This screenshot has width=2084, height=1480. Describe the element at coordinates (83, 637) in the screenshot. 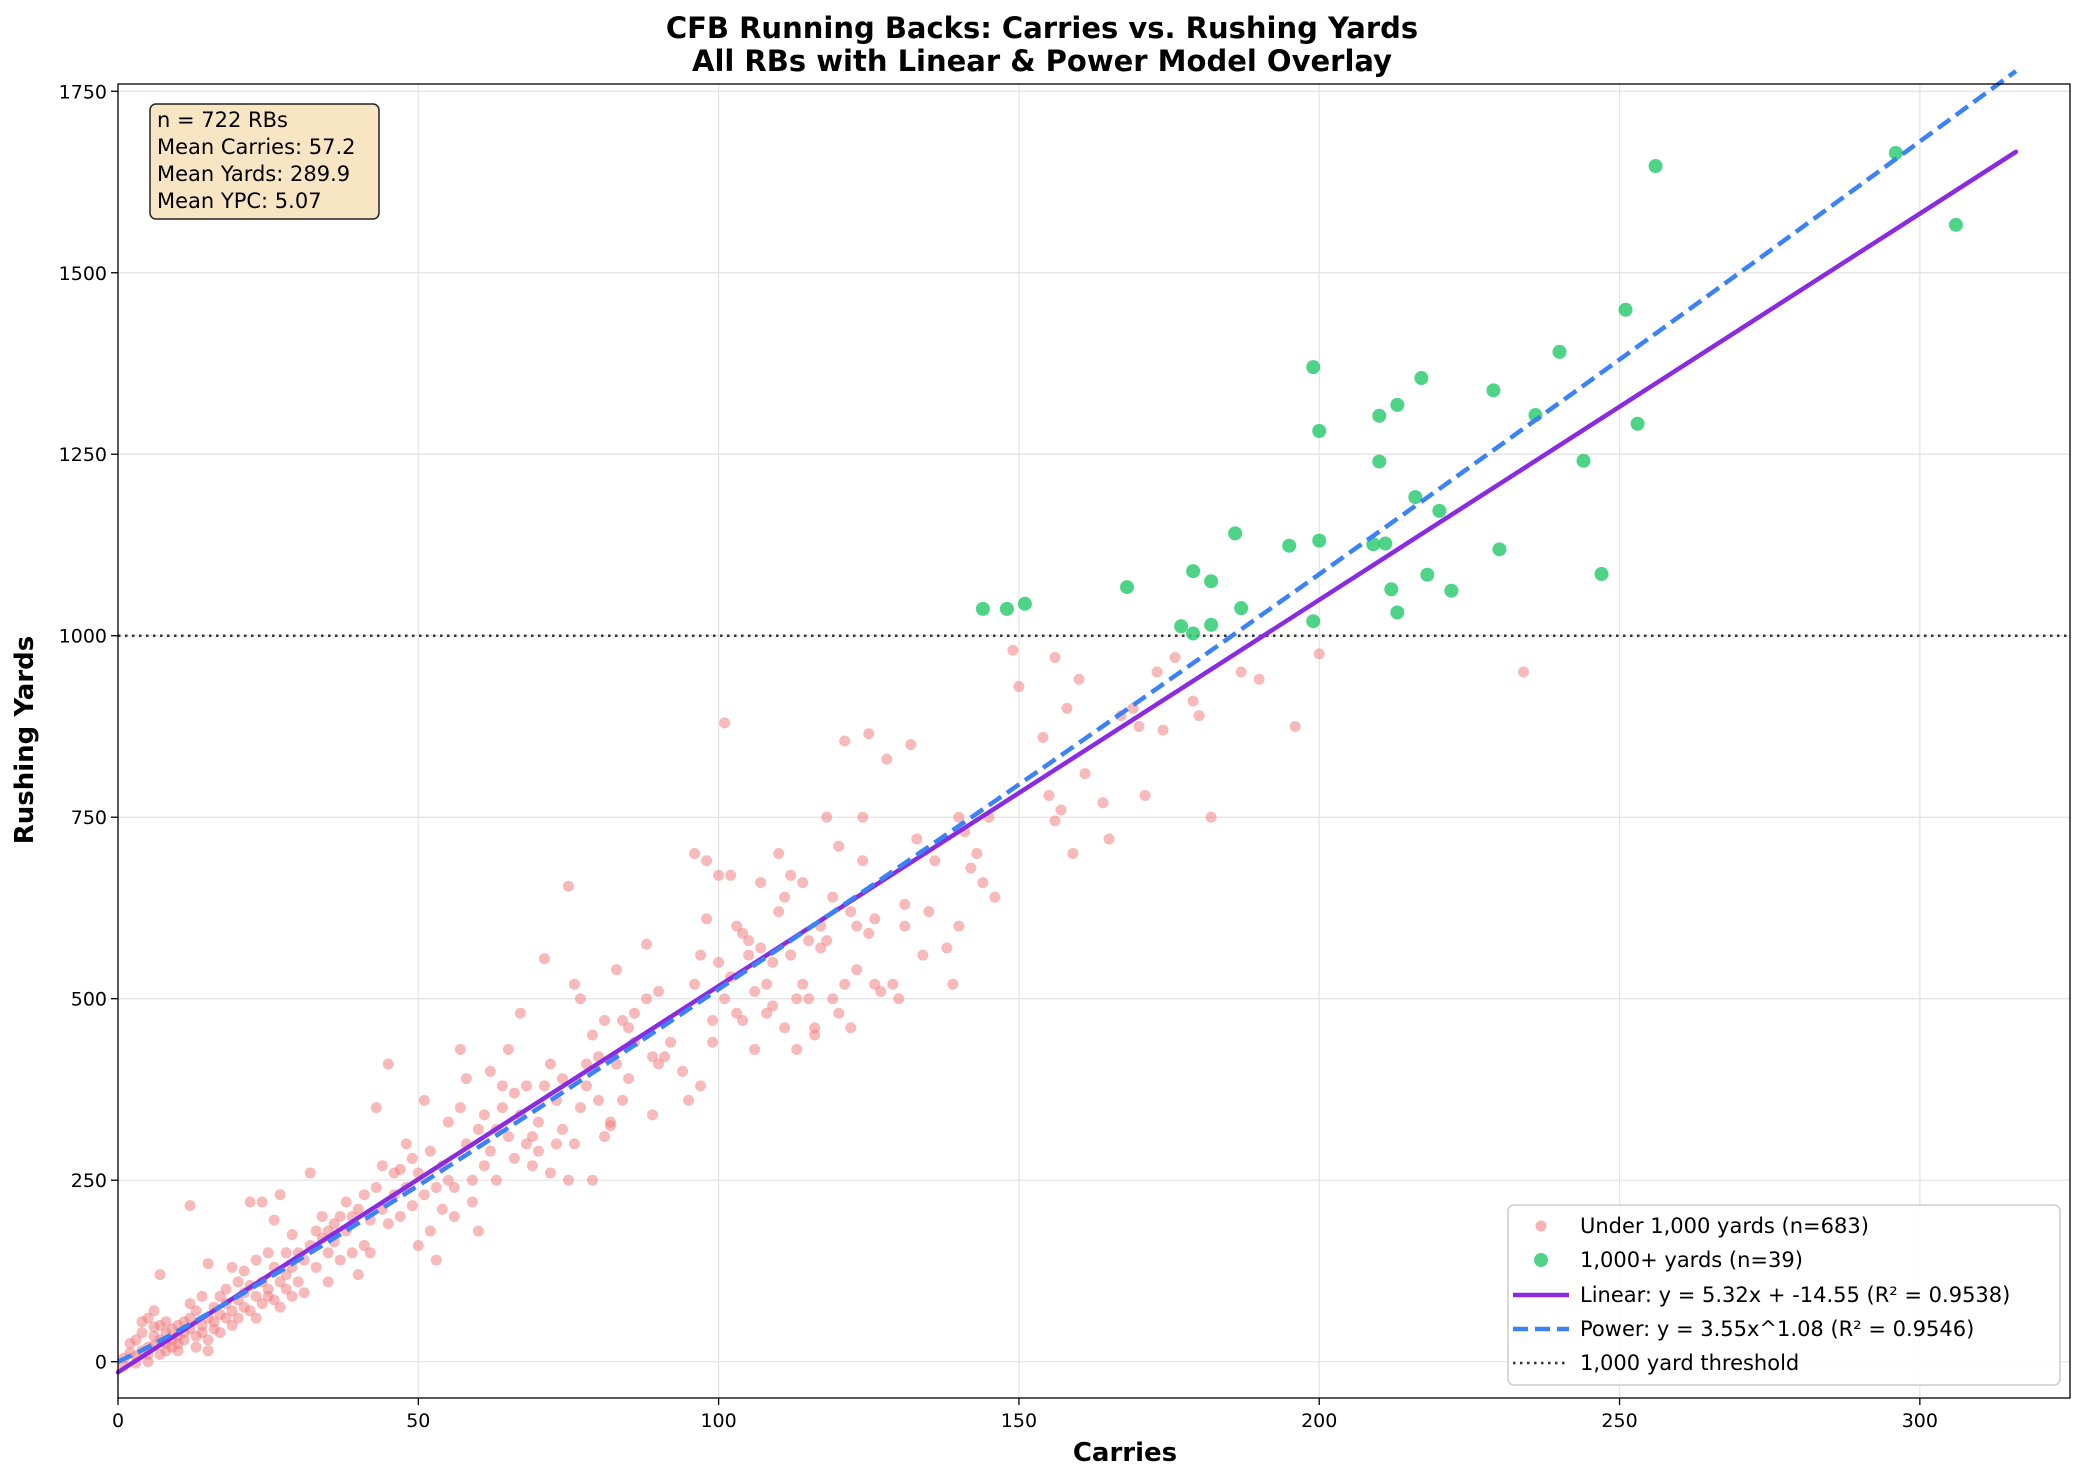

I see `y-tick-label: 1000` at that location.